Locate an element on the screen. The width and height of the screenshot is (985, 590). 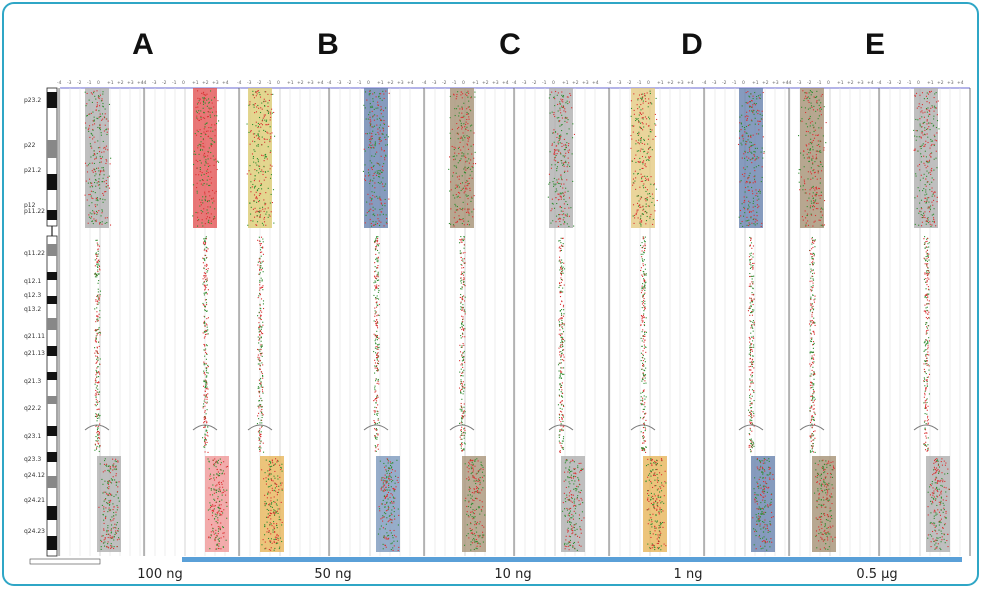
panel-label-e: E is located at coordinates (874, 44).